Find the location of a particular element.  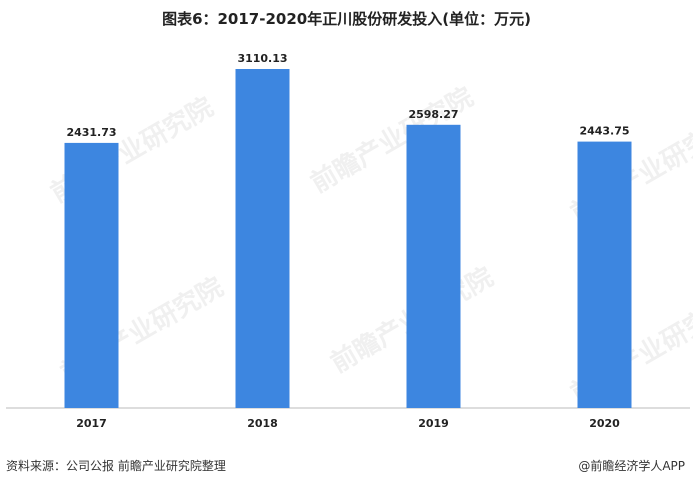

x-tick-label-2017: 2017 is located at coordinates (91, 423).